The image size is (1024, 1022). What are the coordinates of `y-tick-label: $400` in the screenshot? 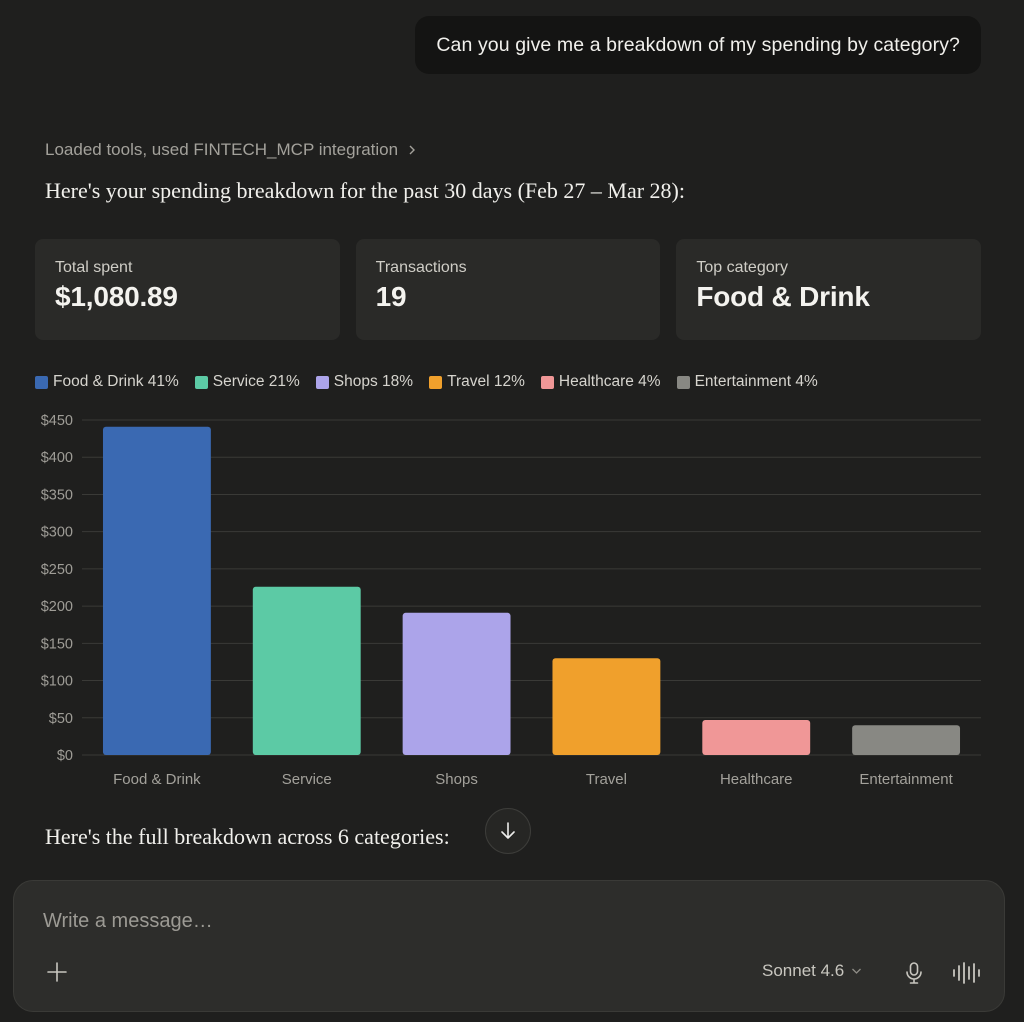 It's located at (57, 458).